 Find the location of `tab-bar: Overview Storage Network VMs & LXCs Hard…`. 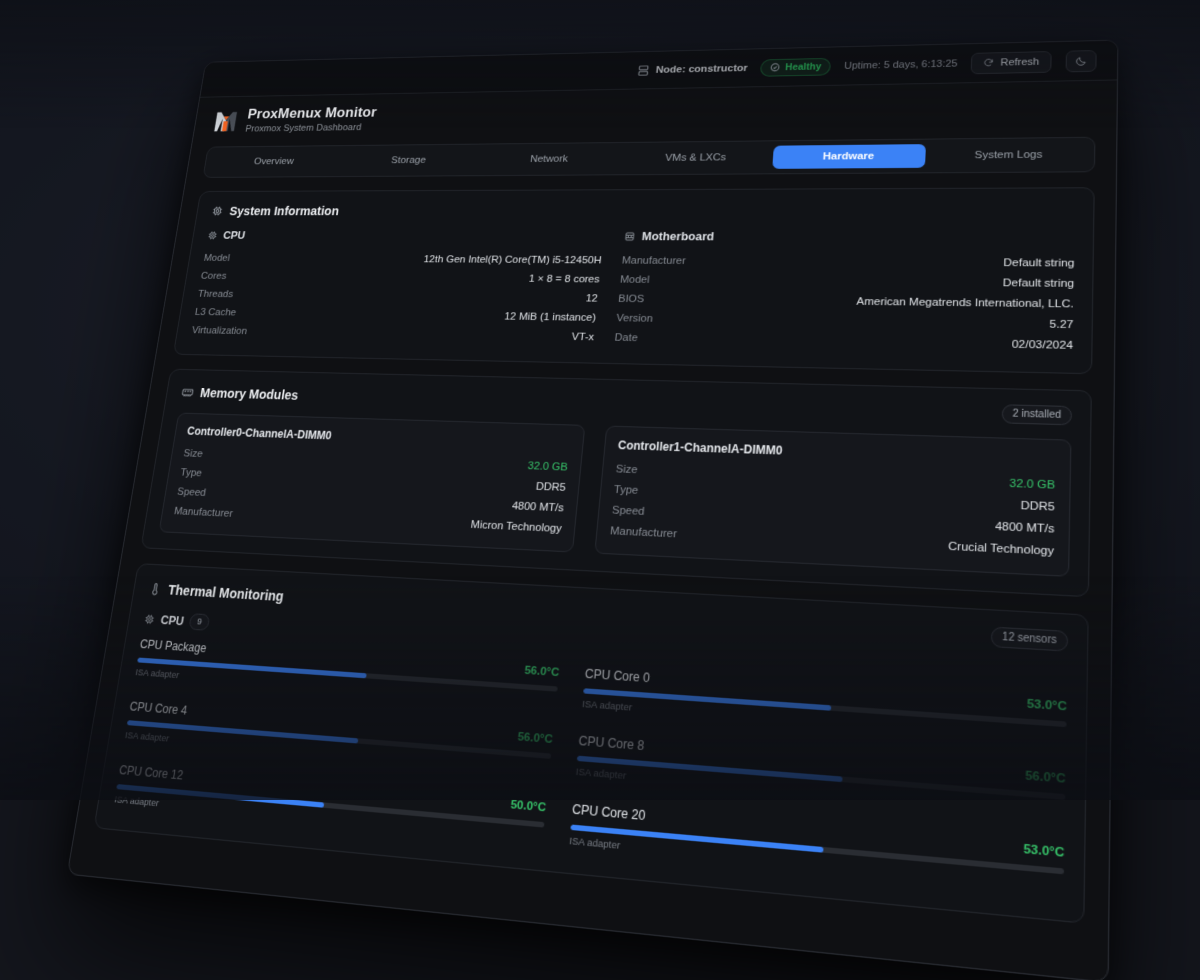

tab-bar: Overview Storage Network VMs & LXCs Hard… is located at coordinates (649, 157).